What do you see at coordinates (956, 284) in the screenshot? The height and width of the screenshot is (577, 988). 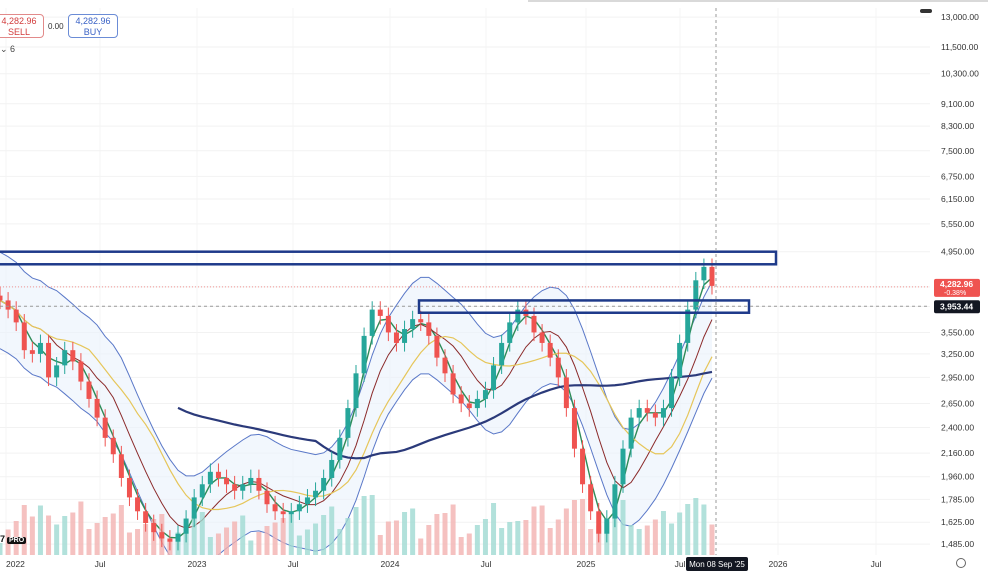 I see `current-price-label: 4,282.96` at bounding box center [956, 284].